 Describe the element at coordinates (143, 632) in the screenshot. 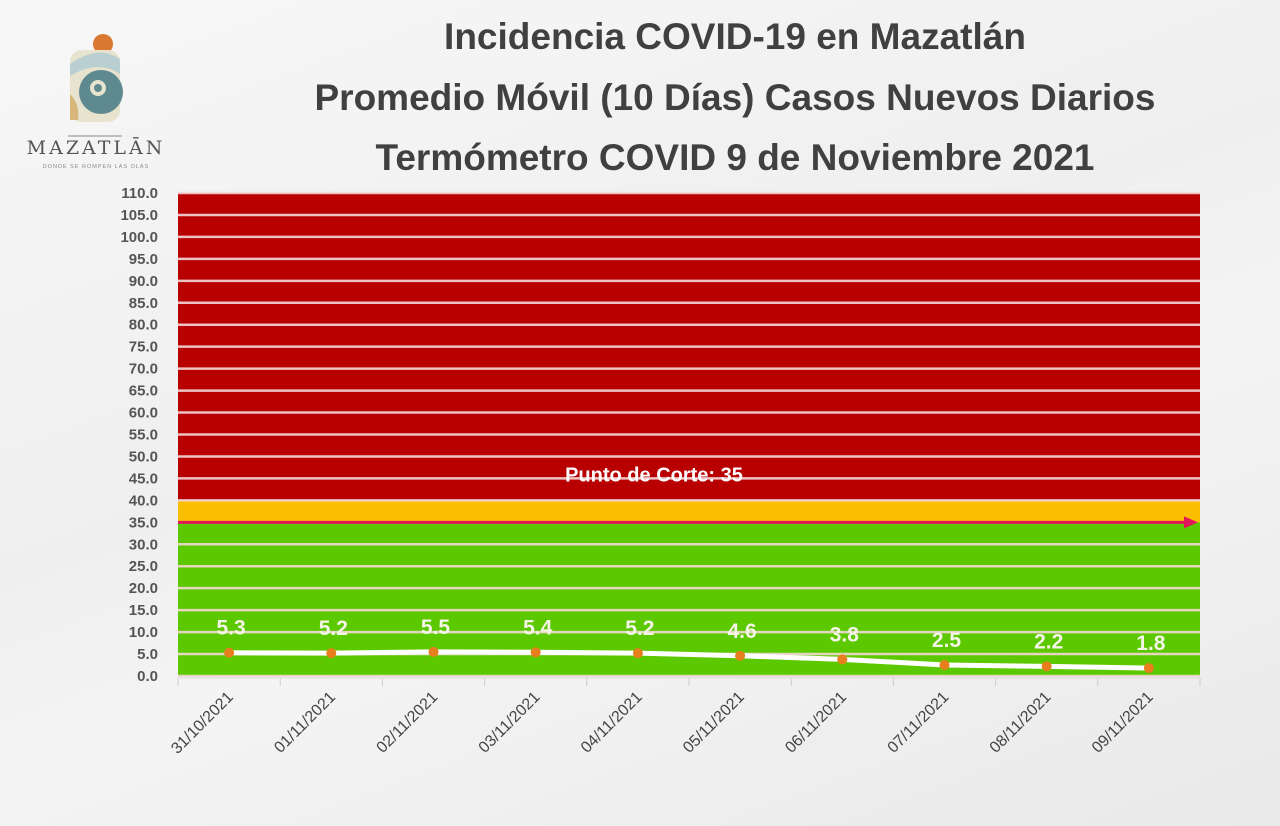

I see `y-tick-label: 10.0` at that location.